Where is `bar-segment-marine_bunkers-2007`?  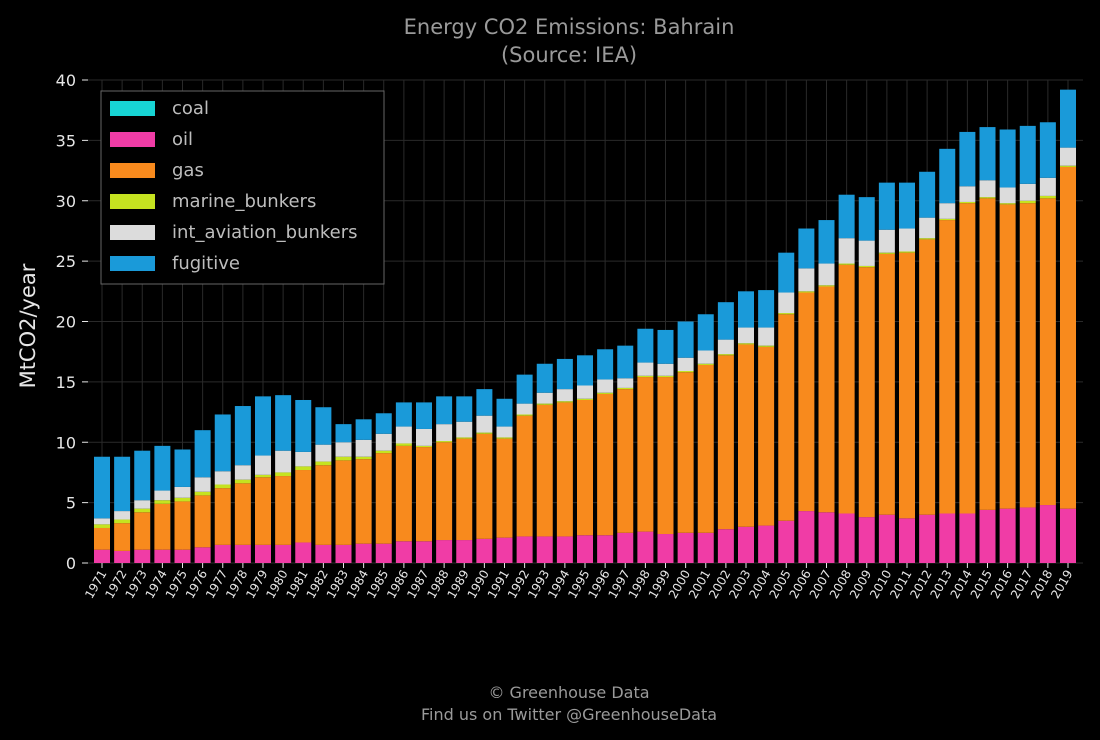
bar-segment-marine_bunkers-2007 is located at coordinates (826, 286).